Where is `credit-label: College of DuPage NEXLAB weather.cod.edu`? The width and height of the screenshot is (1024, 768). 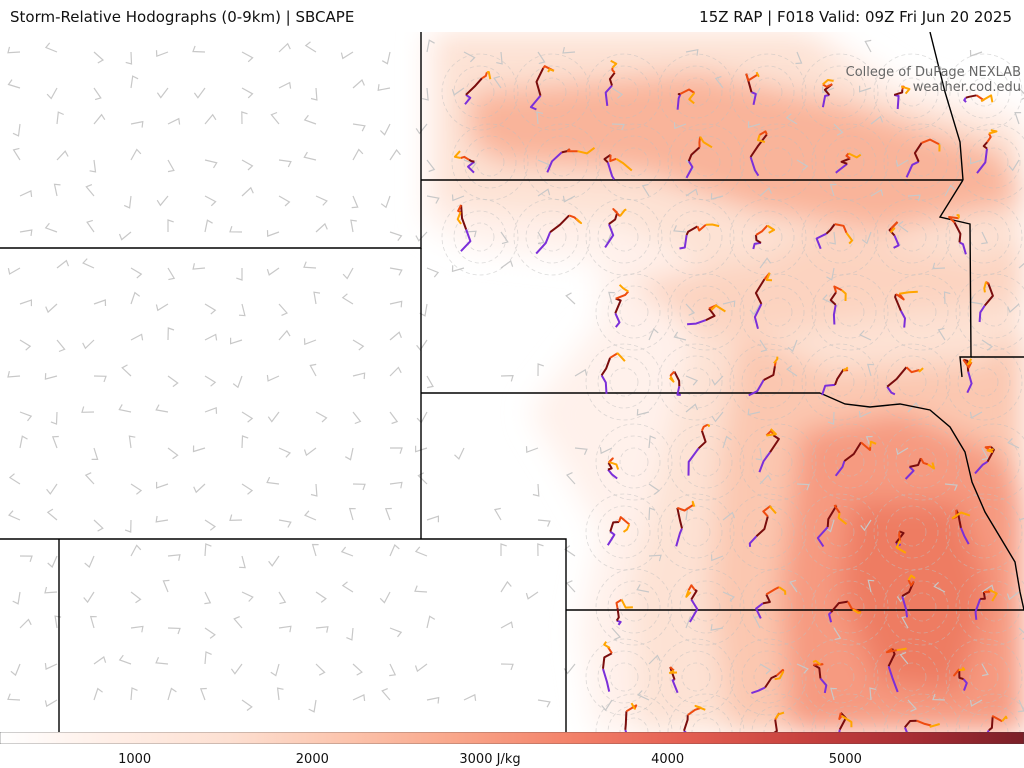
credit-label: College of DuPage NEXLAB weather.cod.edu is located at coordinates (933, 80).